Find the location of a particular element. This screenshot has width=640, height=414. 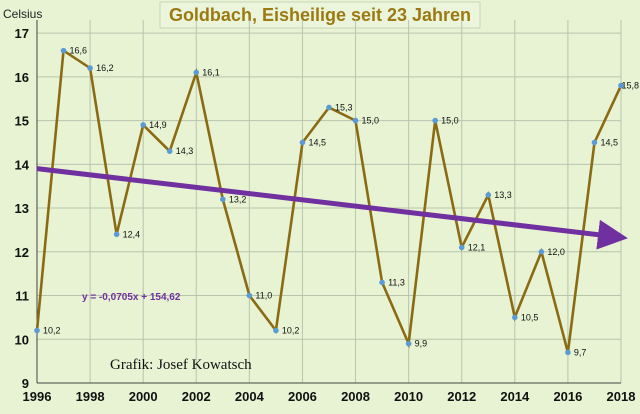

data-label: 15,8 is located at coordinates (630, 86).